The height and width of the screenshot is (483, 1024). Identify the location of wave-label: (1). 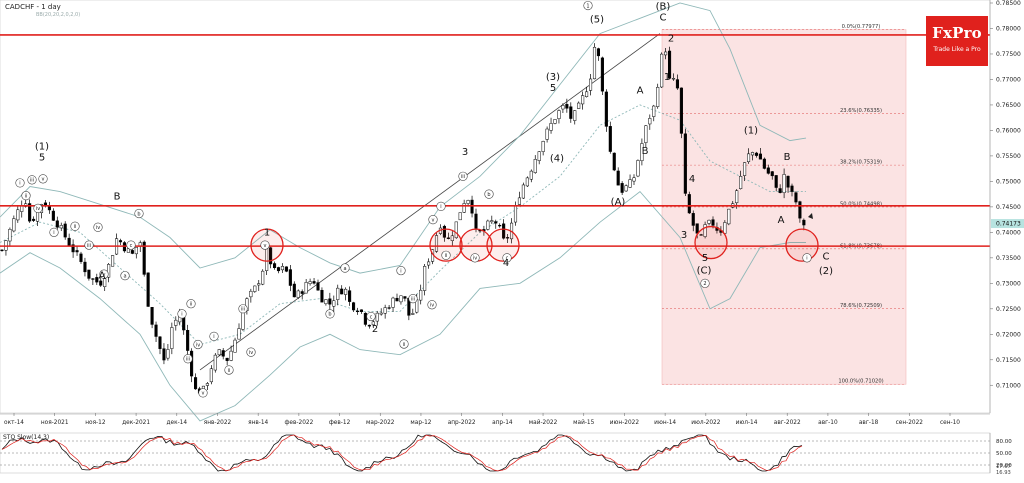
(751, 130).